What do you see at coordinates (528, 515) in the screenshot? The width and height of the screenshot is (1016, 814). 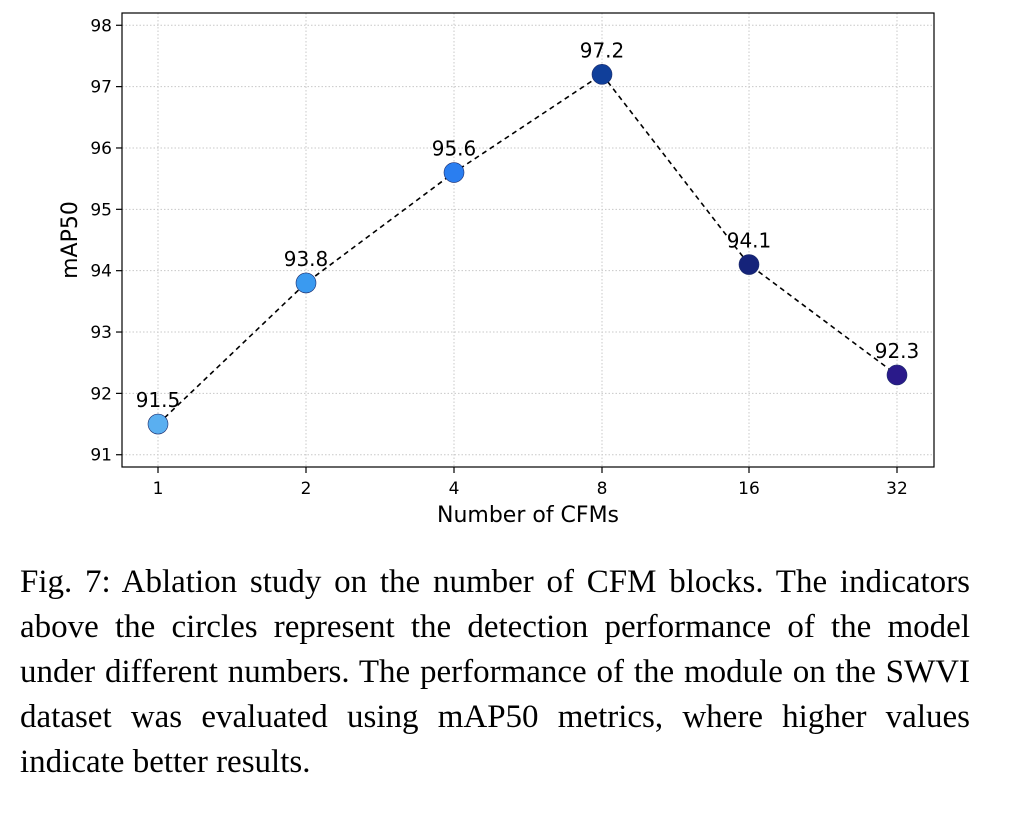 I see `x-axis-label: Number of CFMs` at bounding box center [528, 515].